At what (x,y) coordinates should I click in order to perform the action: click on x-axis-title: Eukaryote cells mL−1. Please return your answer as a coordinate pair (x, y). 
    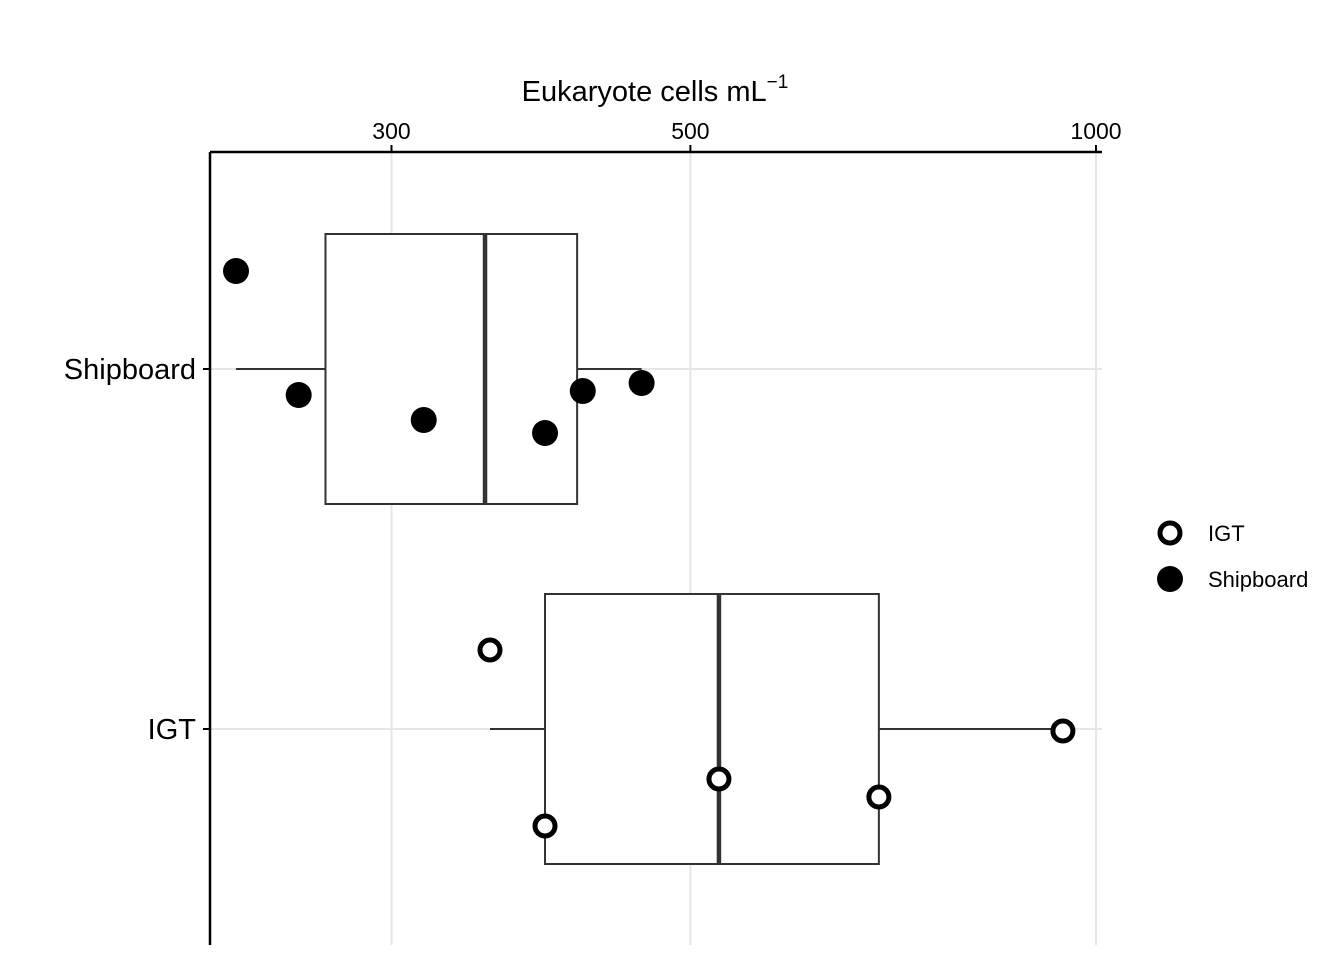
    Looking at the image, I should click on (655, 90).